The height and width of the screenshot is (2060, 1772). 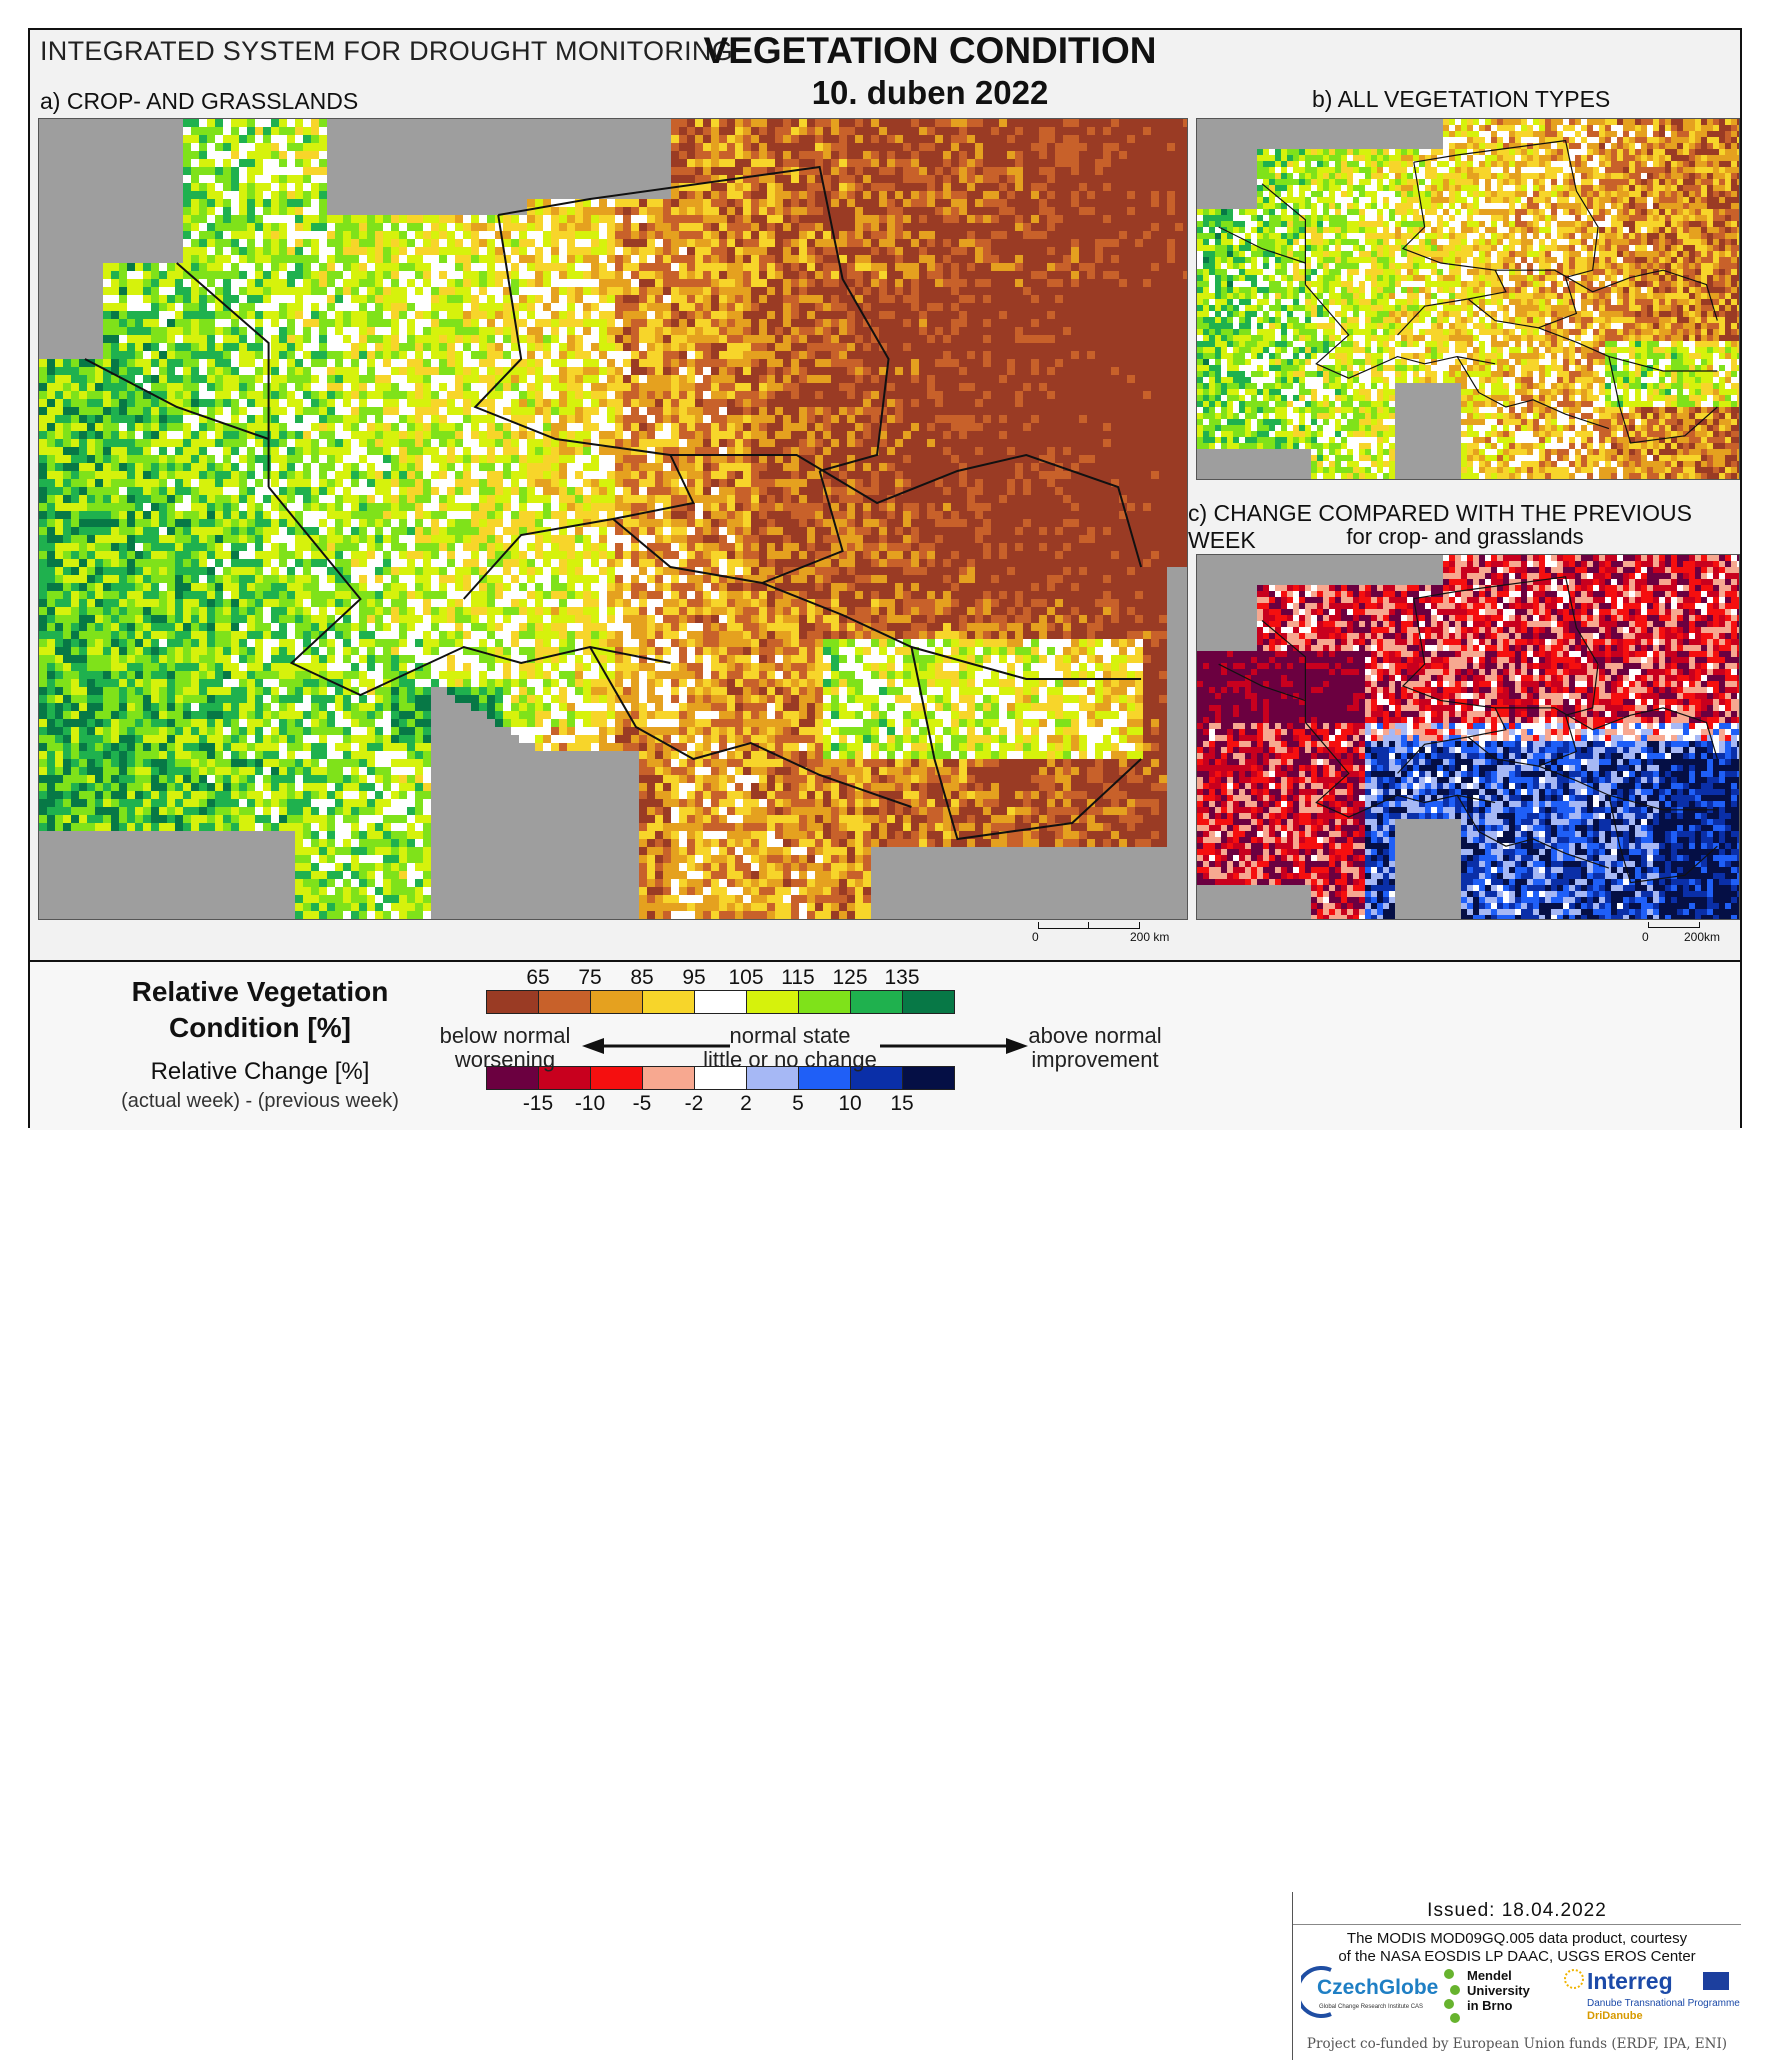 What do you see at coordinates (1371, 2007) in the screenshot?
I see `czechglobe-sub: Global Change Research Institute CAS` at bounding box center [1371, 2007].